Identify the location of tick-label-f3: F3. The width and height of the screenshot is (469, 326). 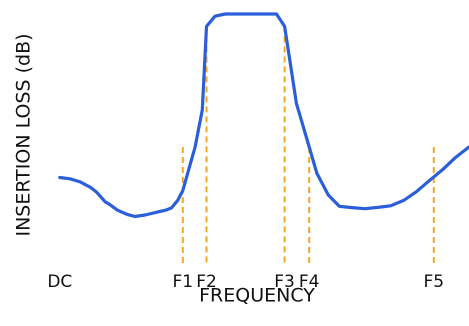
(284, 282).